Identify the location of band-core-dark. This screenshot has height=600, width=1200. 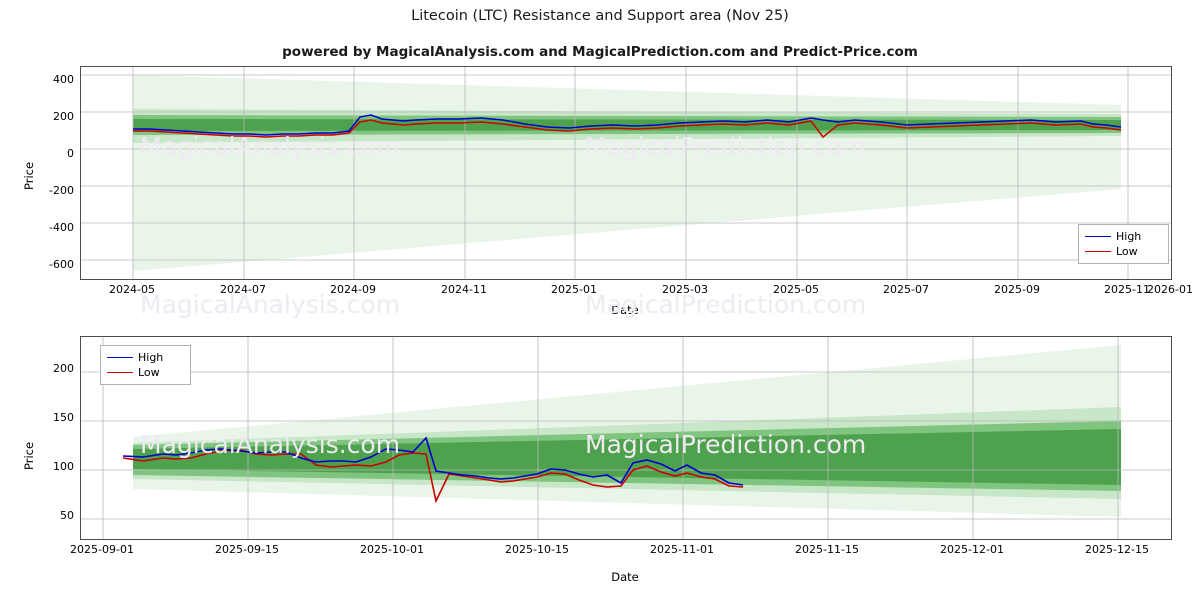
(627, 457).